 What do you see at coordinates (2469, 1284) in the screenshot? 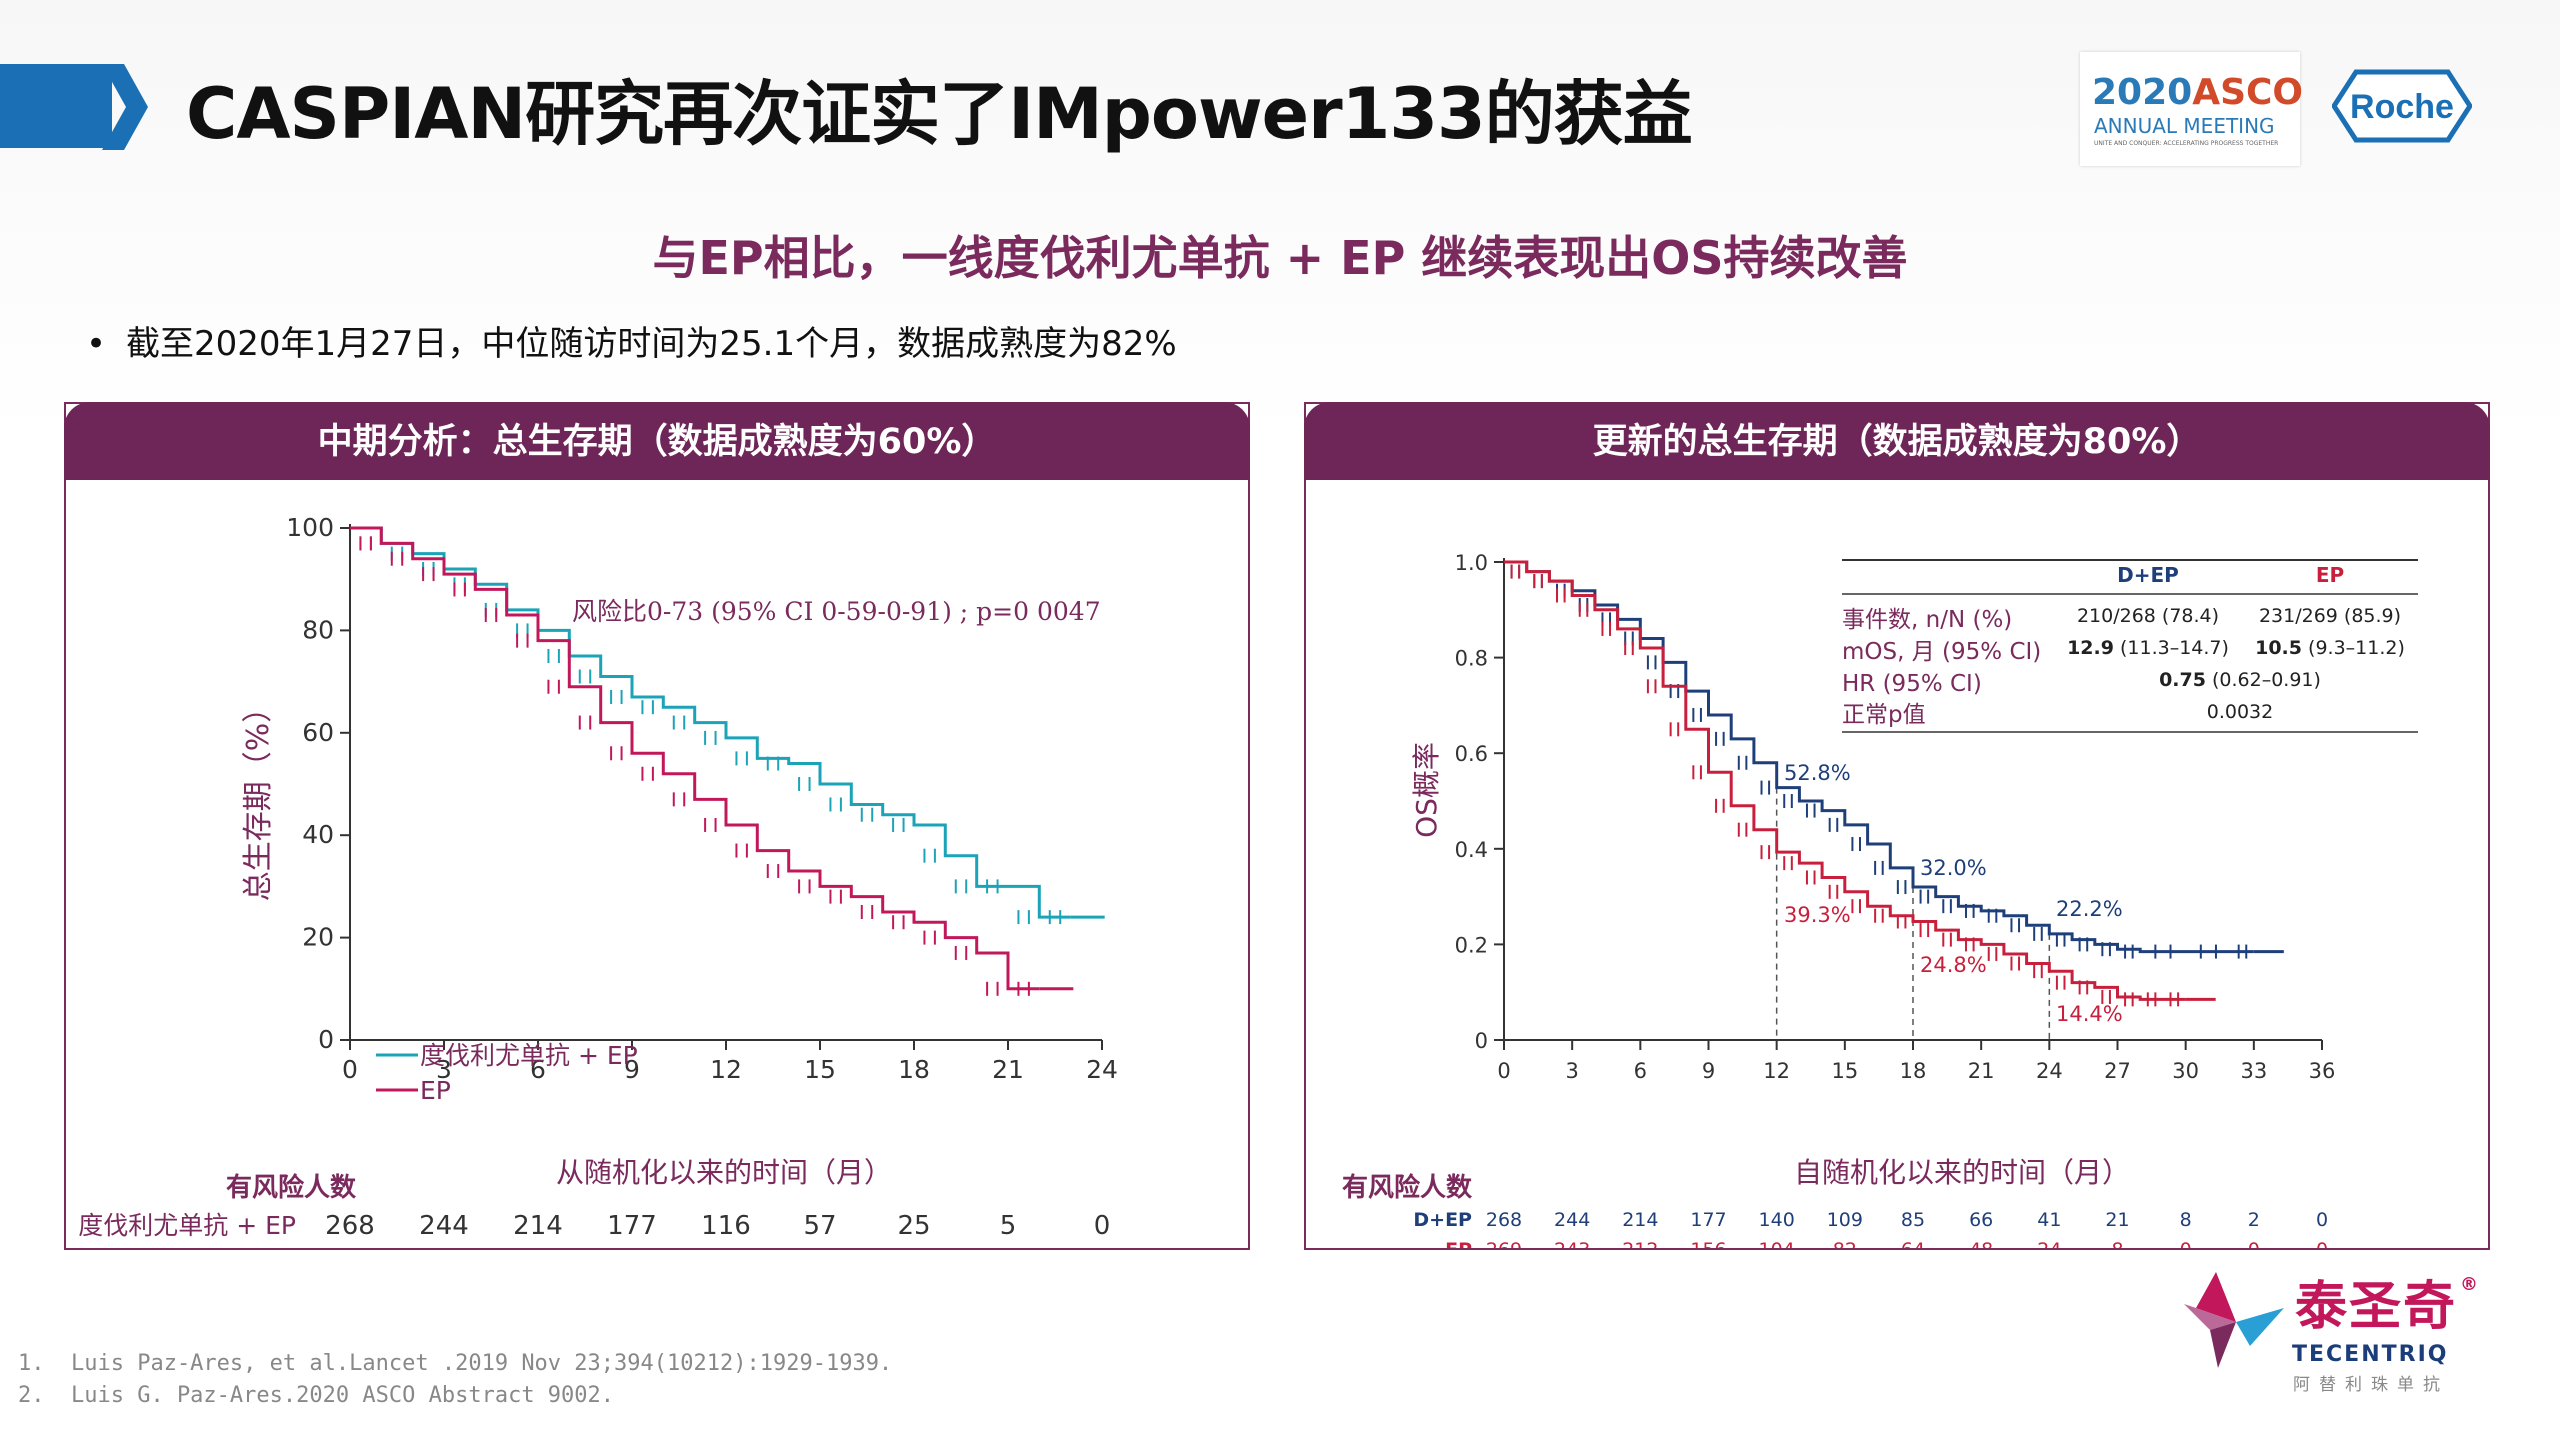
I see `tecentriq-registered: ®` at bounding box center [2469, 1284].